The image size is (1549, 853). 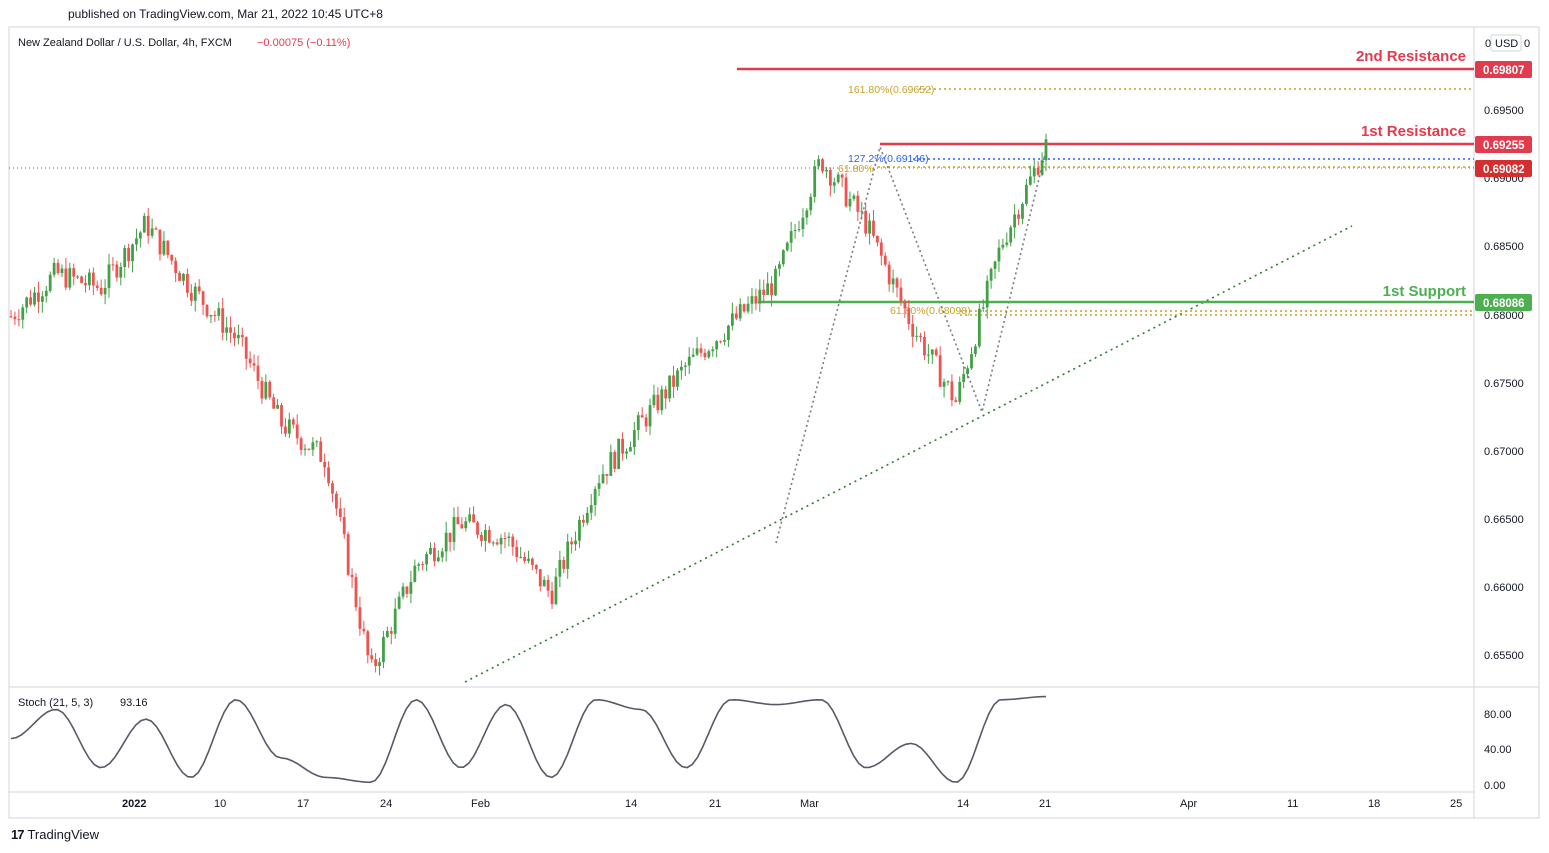 What do you see at coordinates (386, 804) in the screenshot?
I see `time-tick: 24` at bounding box center [386, 804].